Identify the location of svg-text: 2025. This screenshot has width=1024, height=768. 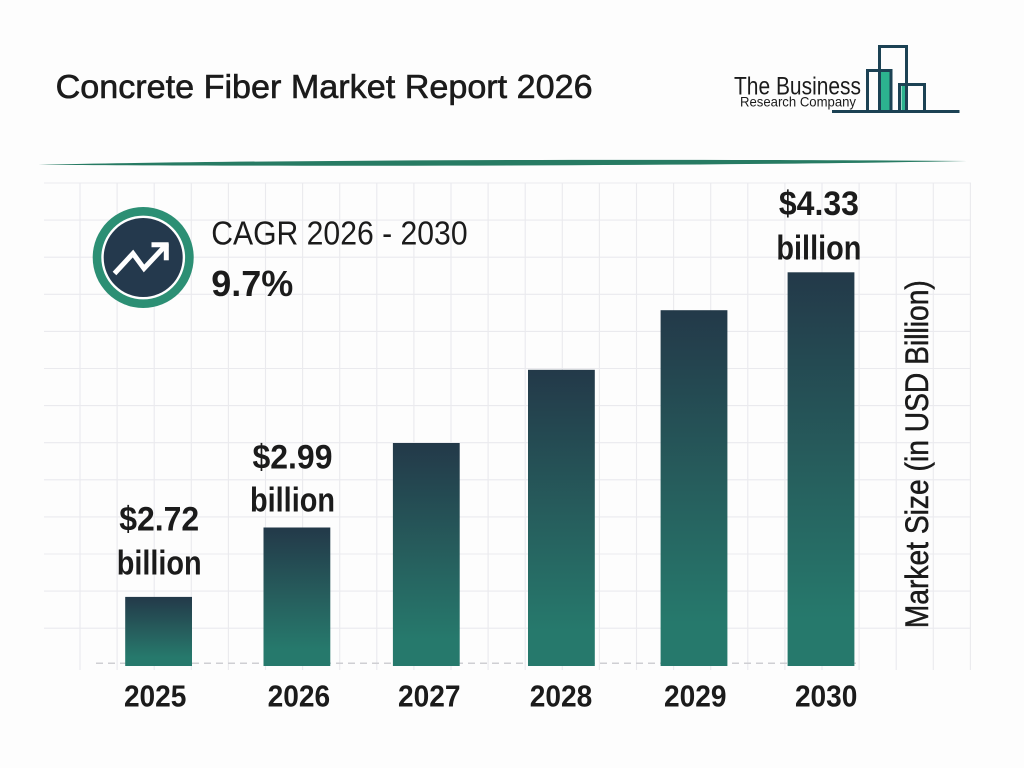
(155, 696).